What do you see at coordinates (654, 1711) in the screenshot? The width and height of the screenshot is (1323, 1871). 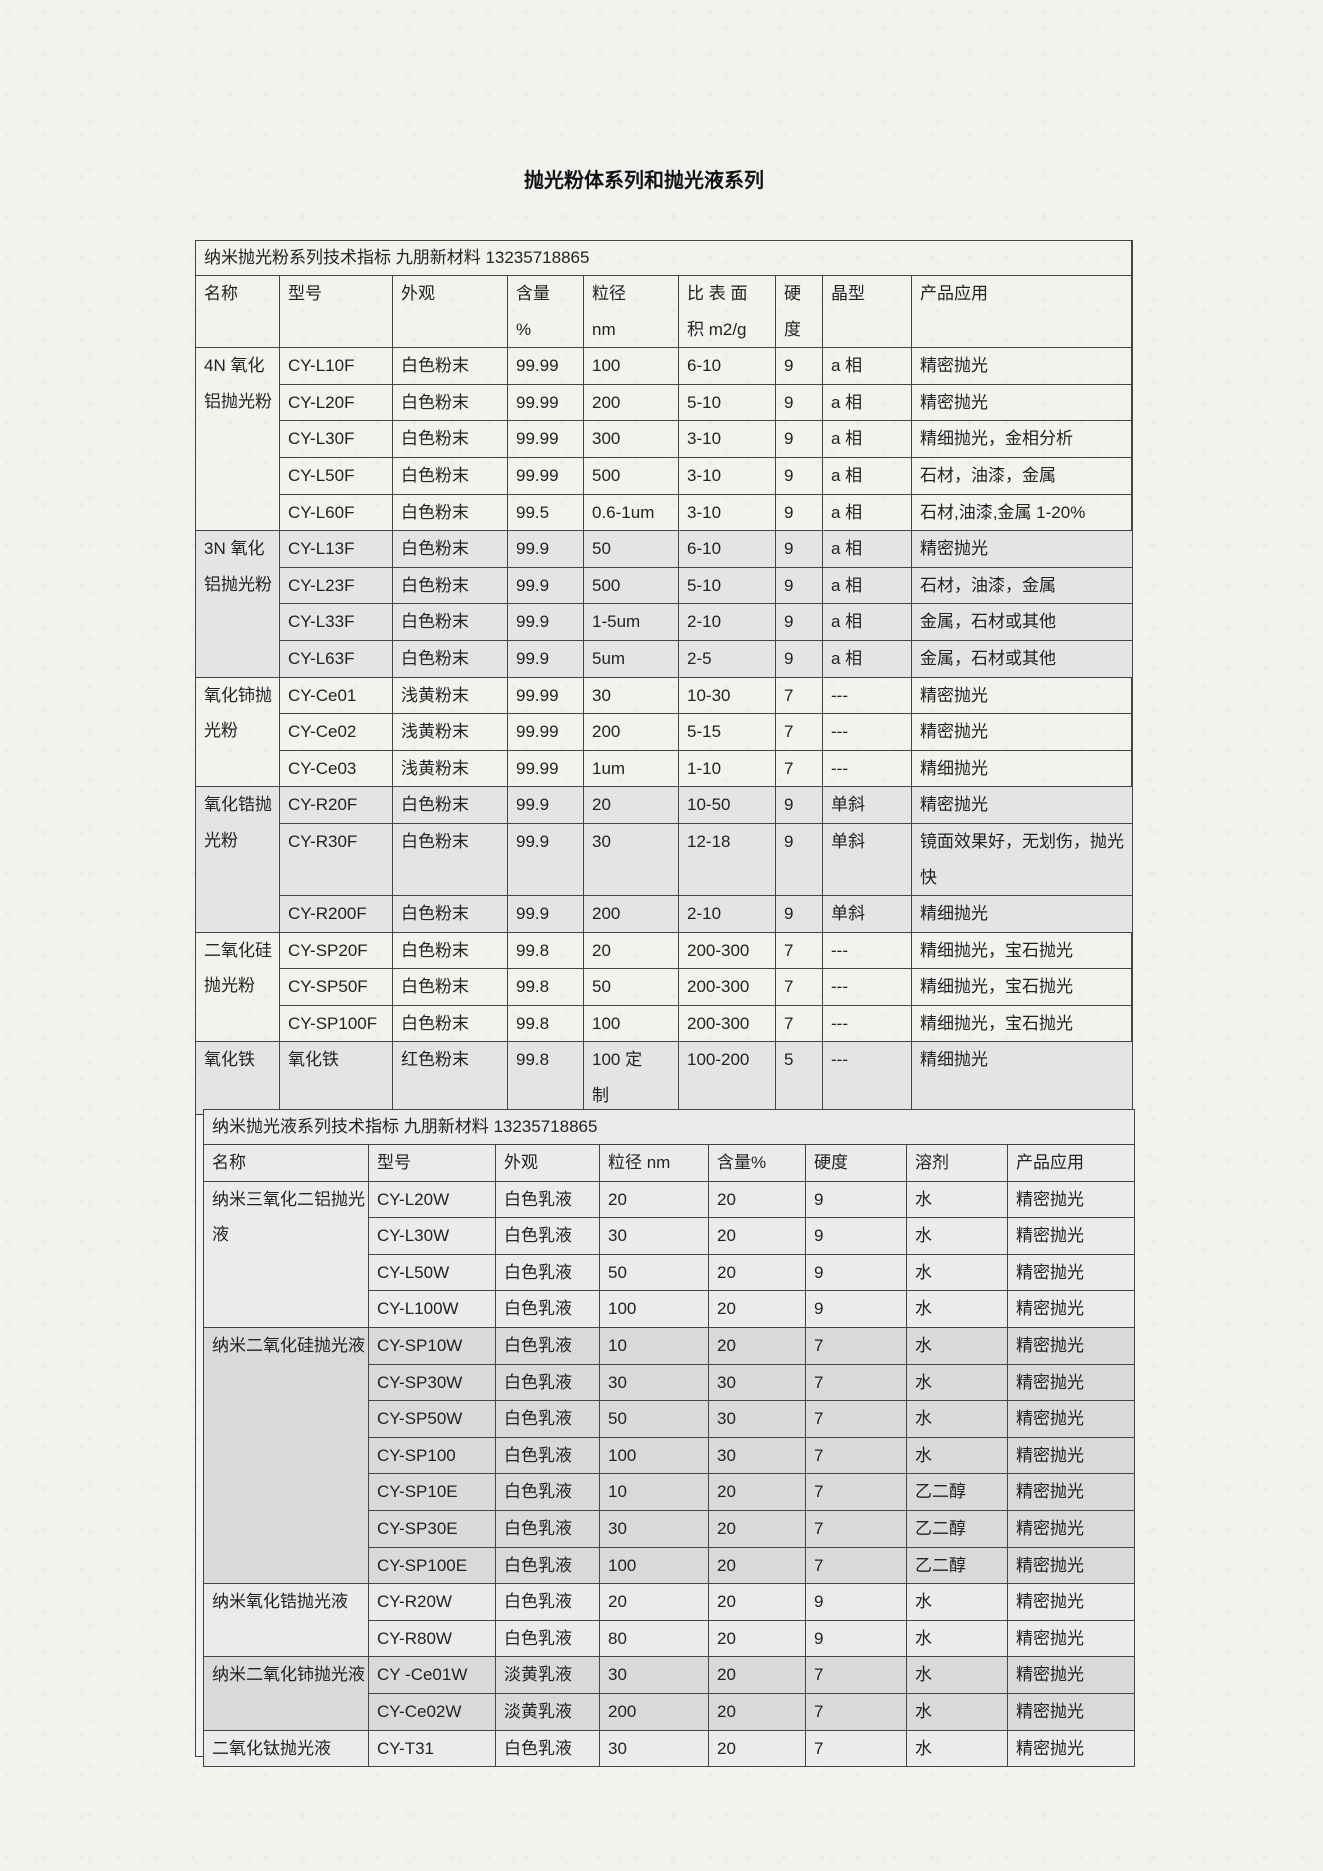 I see `table-cell: 200` at bounding box center [654, 1711].